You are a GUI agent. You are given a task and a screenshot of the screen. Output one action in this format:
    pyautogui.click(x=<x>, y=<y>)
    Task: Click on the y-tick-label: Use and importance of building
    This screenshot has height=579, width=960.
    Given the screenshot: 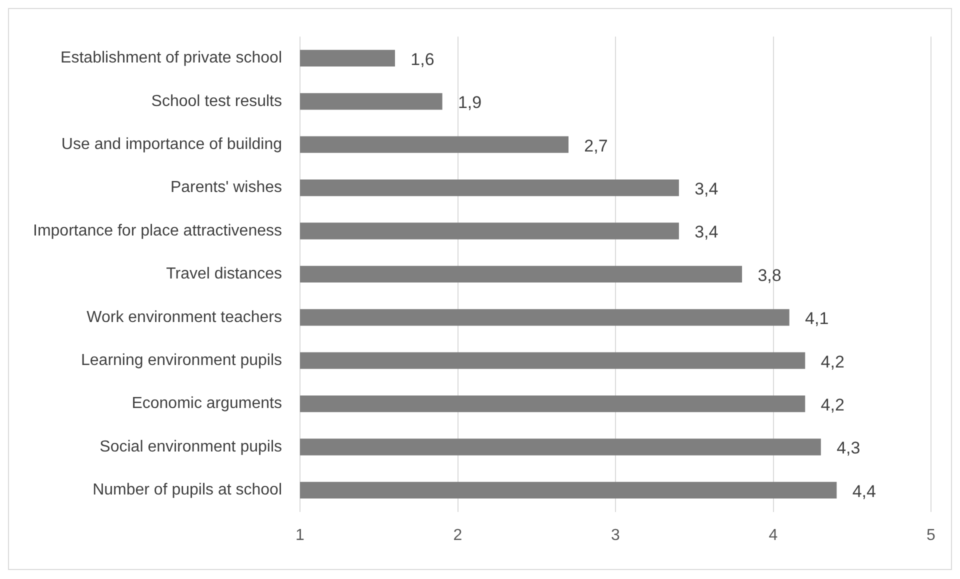 What is the action you would take?
    pyautogui.click(x=171, y=145)
    